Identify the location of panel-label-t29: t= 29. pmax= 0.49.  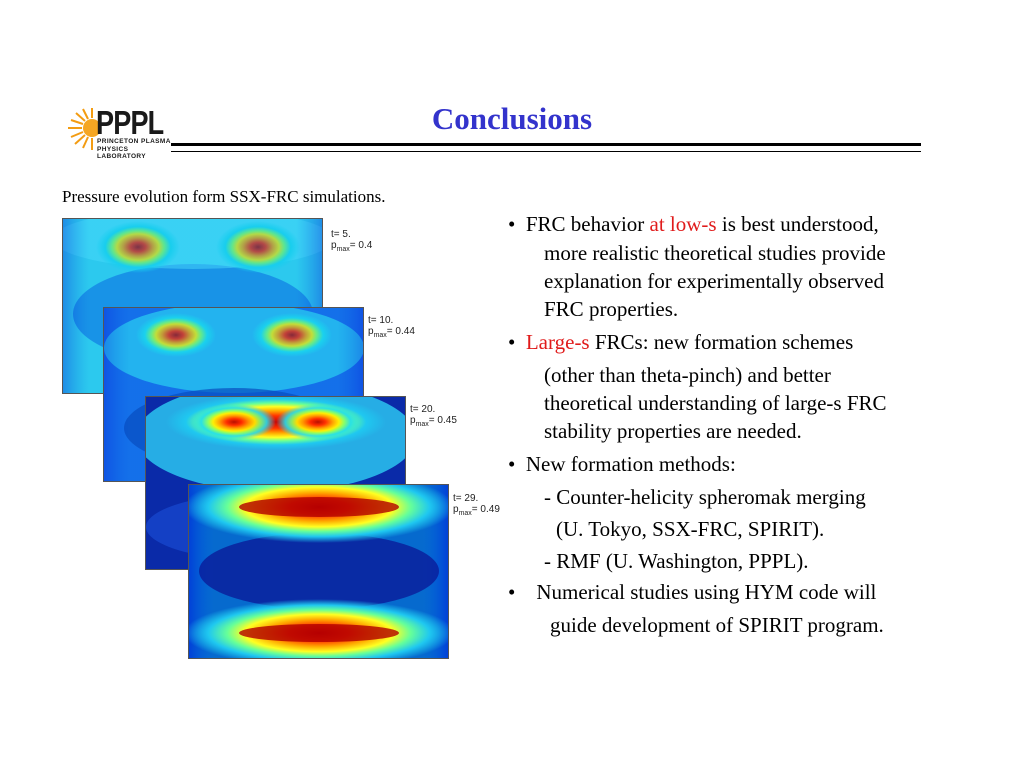
(476, 505).